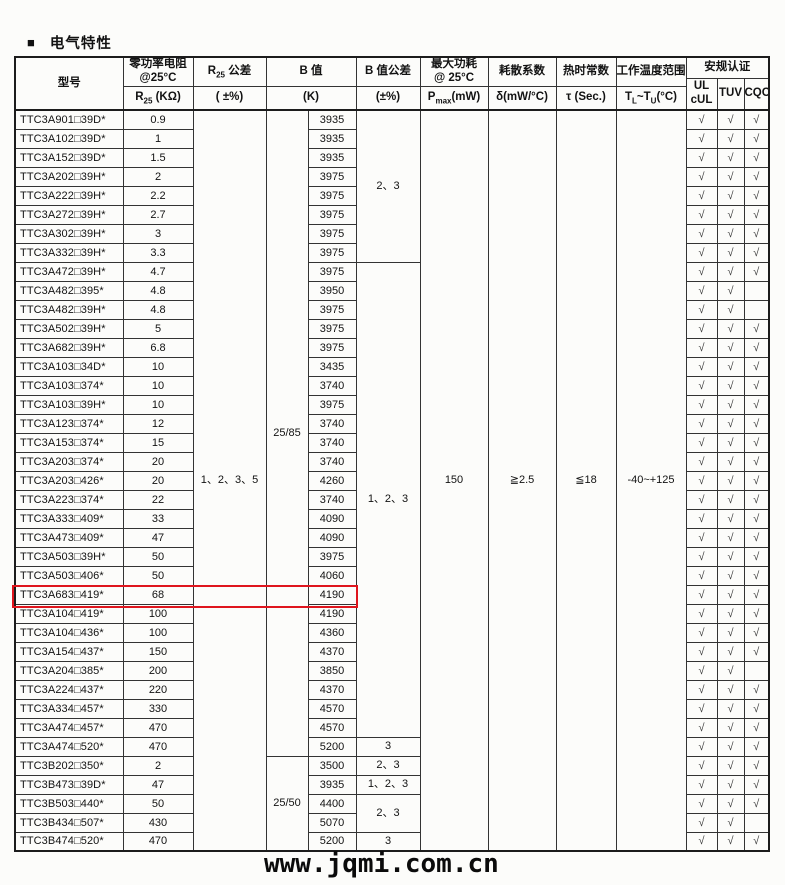  I want to click on table-row: TTC3A302□39H* 3 3975 √ √ √, so click(392, 233).